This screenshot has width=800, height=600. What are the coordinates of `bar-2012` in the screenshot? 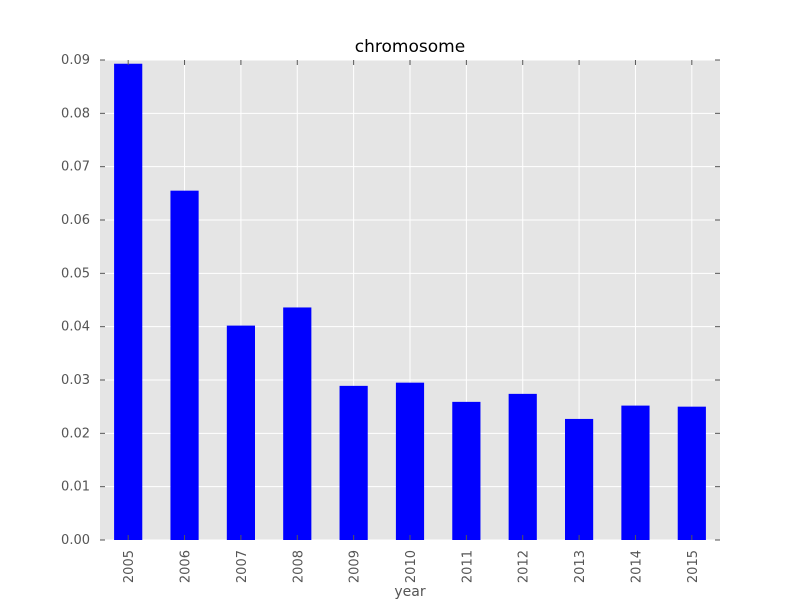 It's located at (522, 466).